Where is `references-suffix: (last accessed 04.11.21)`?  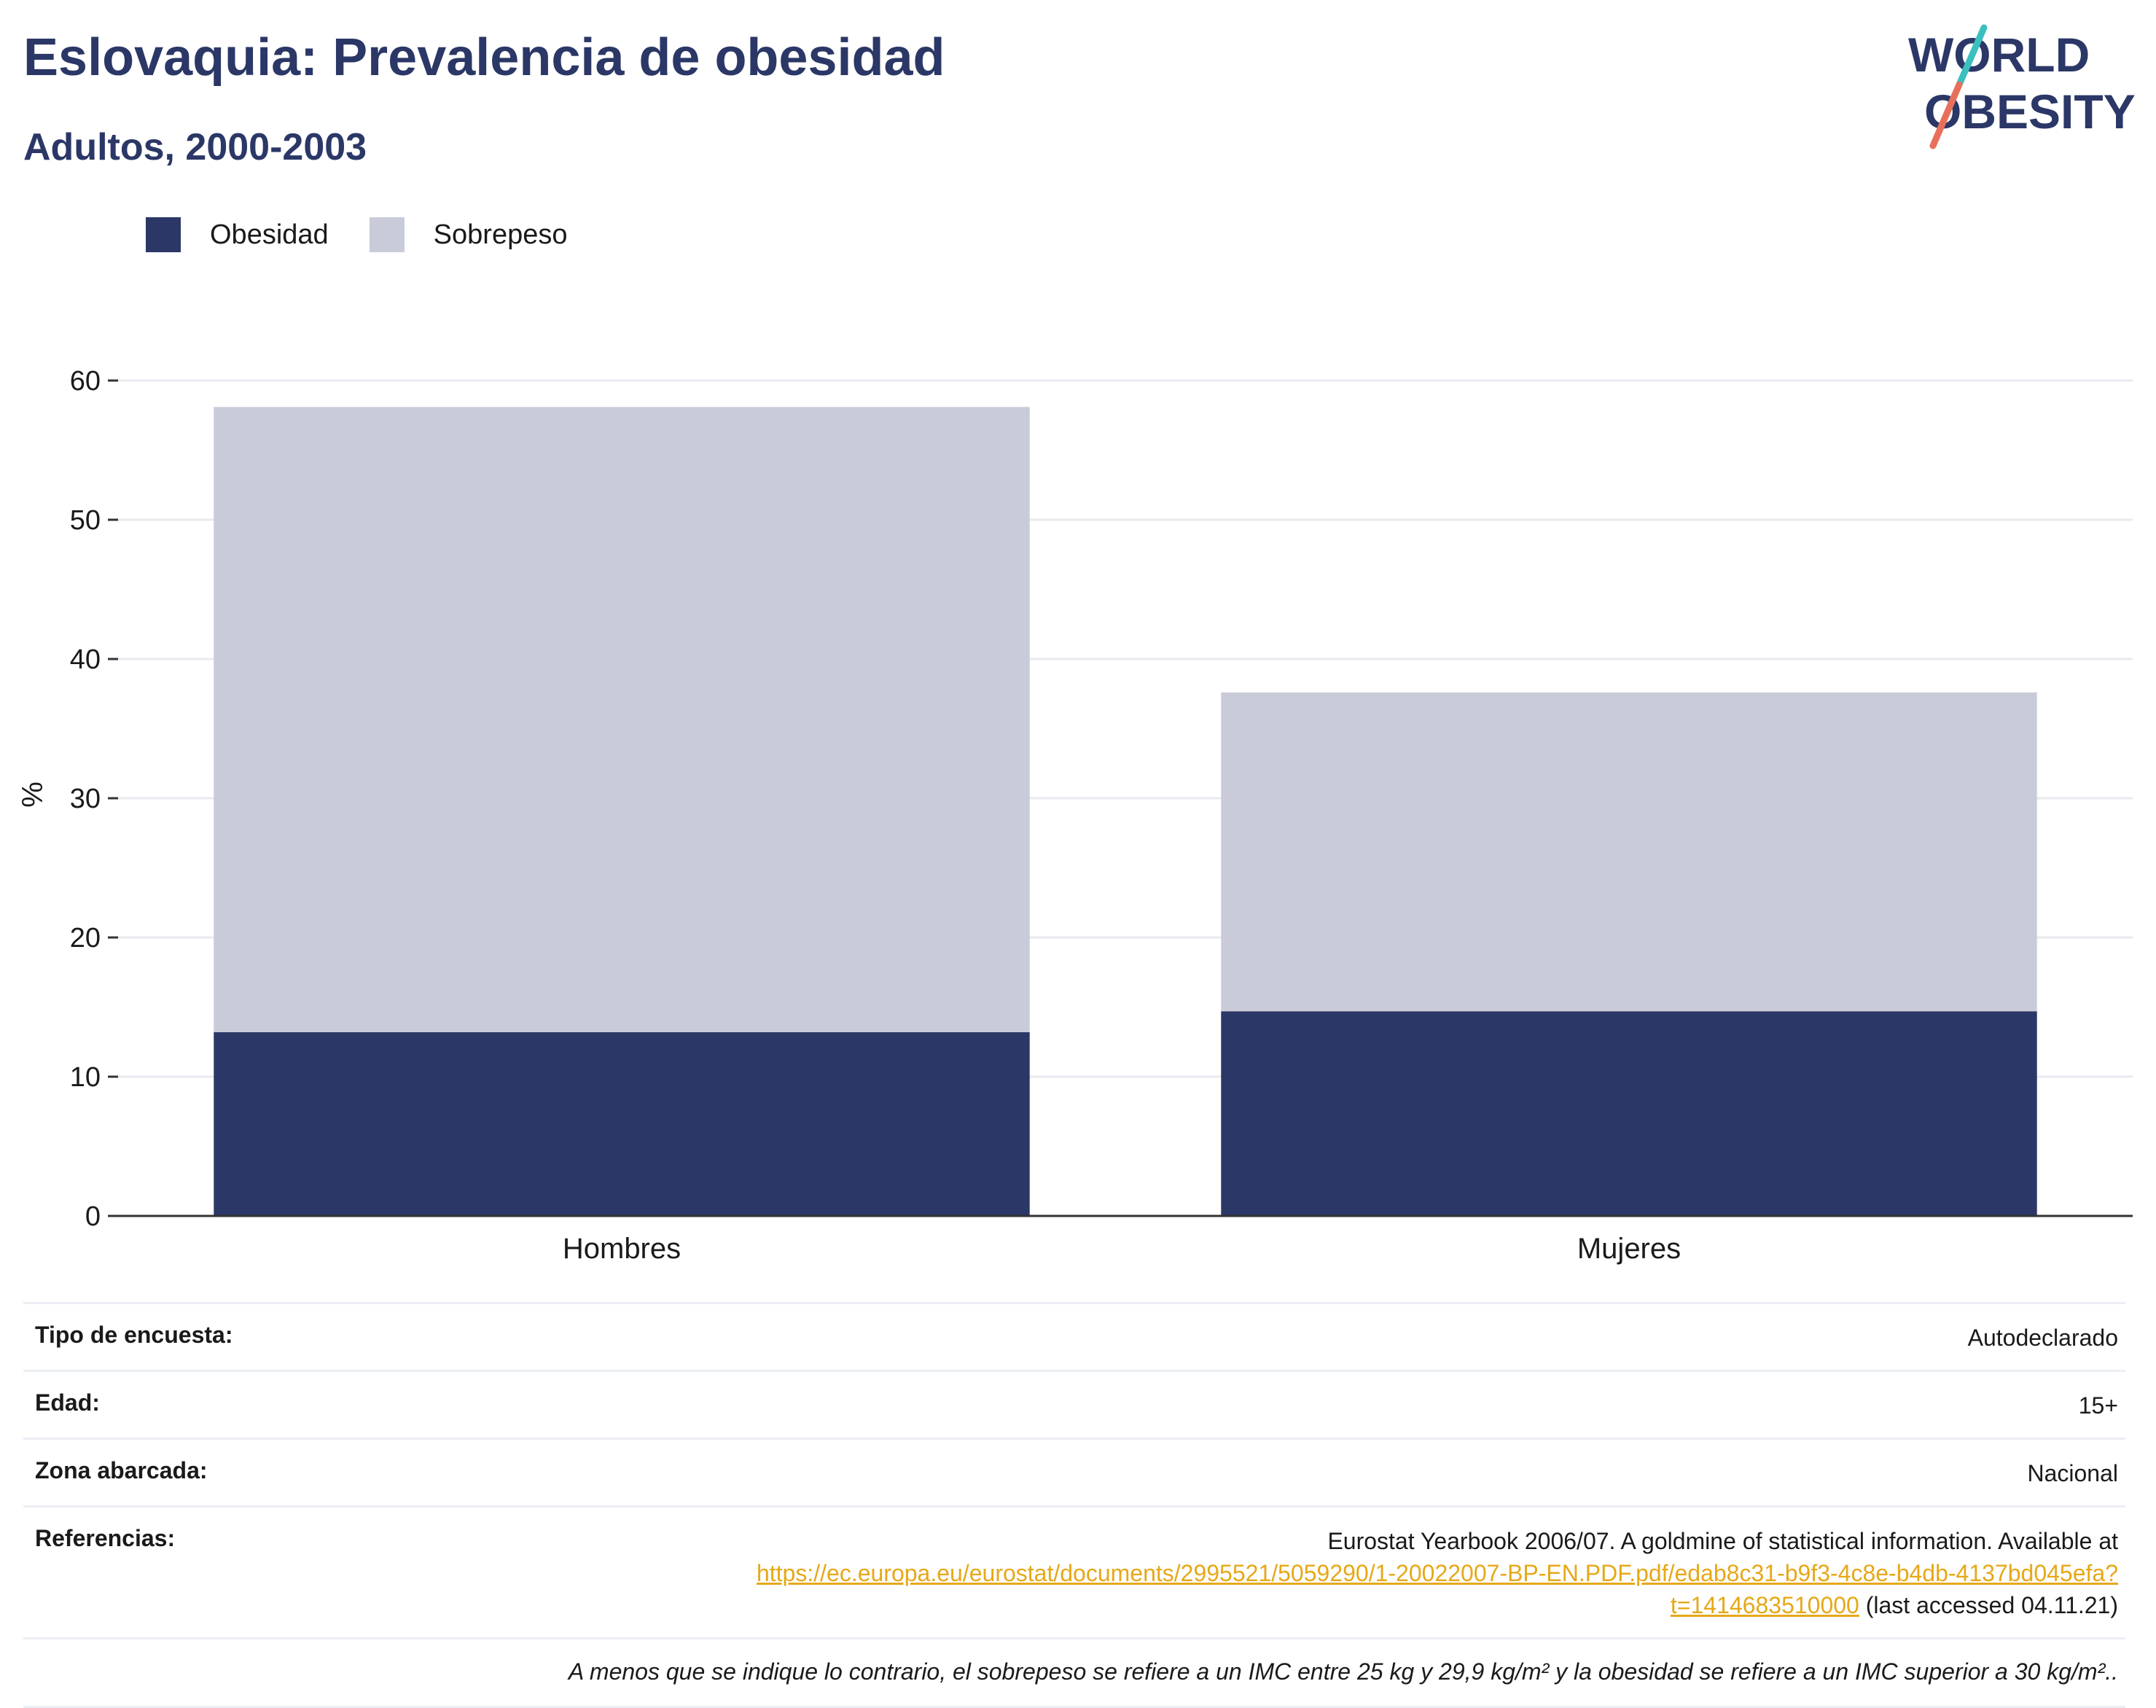 references-suffix: (last accessed 04.11.21) is located at coordinates (1992, 1605).